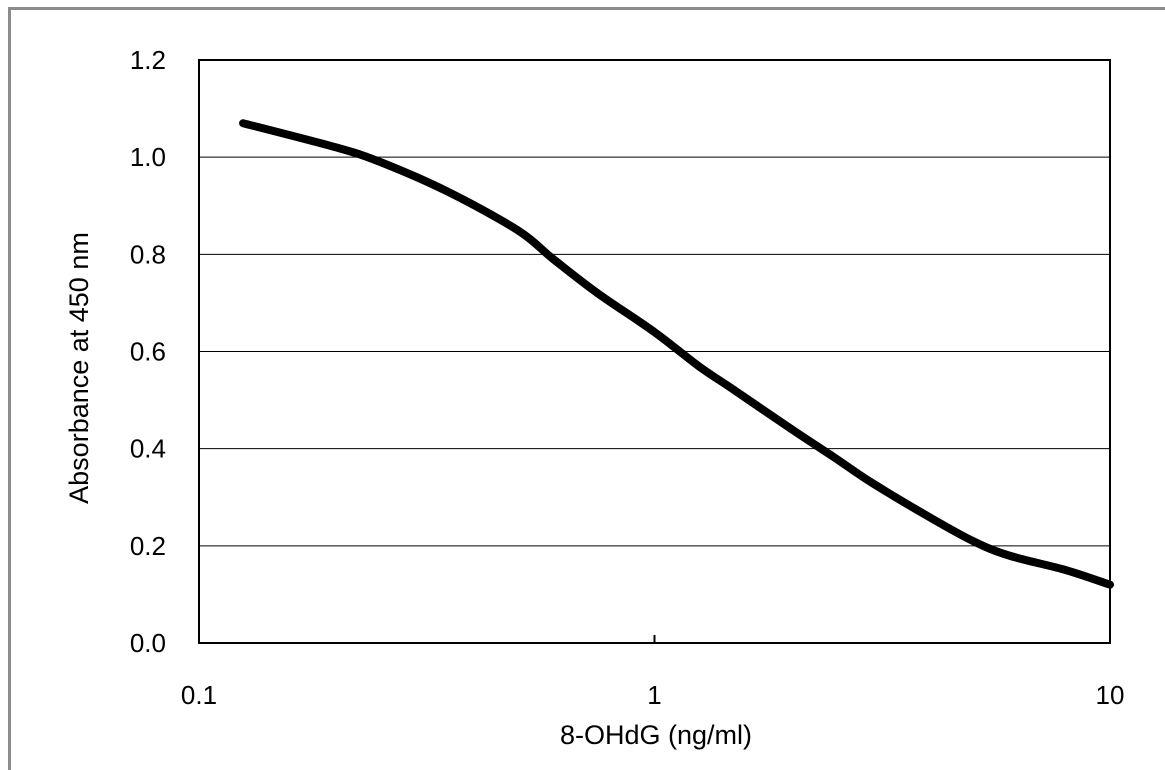  Describe the element at coordinates (148, 546) in the screenshot. I see `y-tick-label: 0.2` at that location.